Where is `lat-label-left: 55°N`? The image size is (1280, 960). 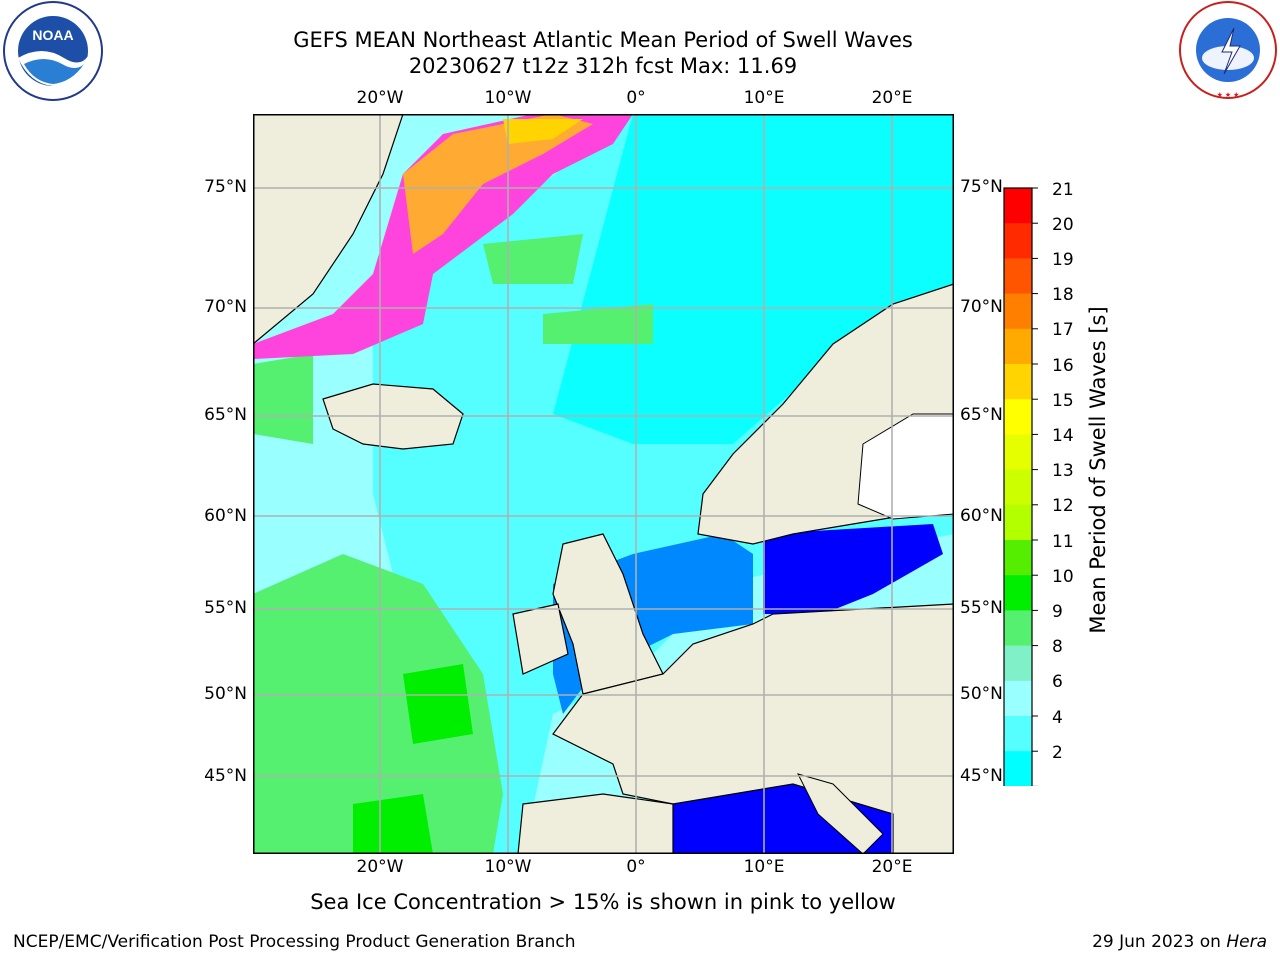 lat-label-left: 55°N is located at coordinates (225, 608).